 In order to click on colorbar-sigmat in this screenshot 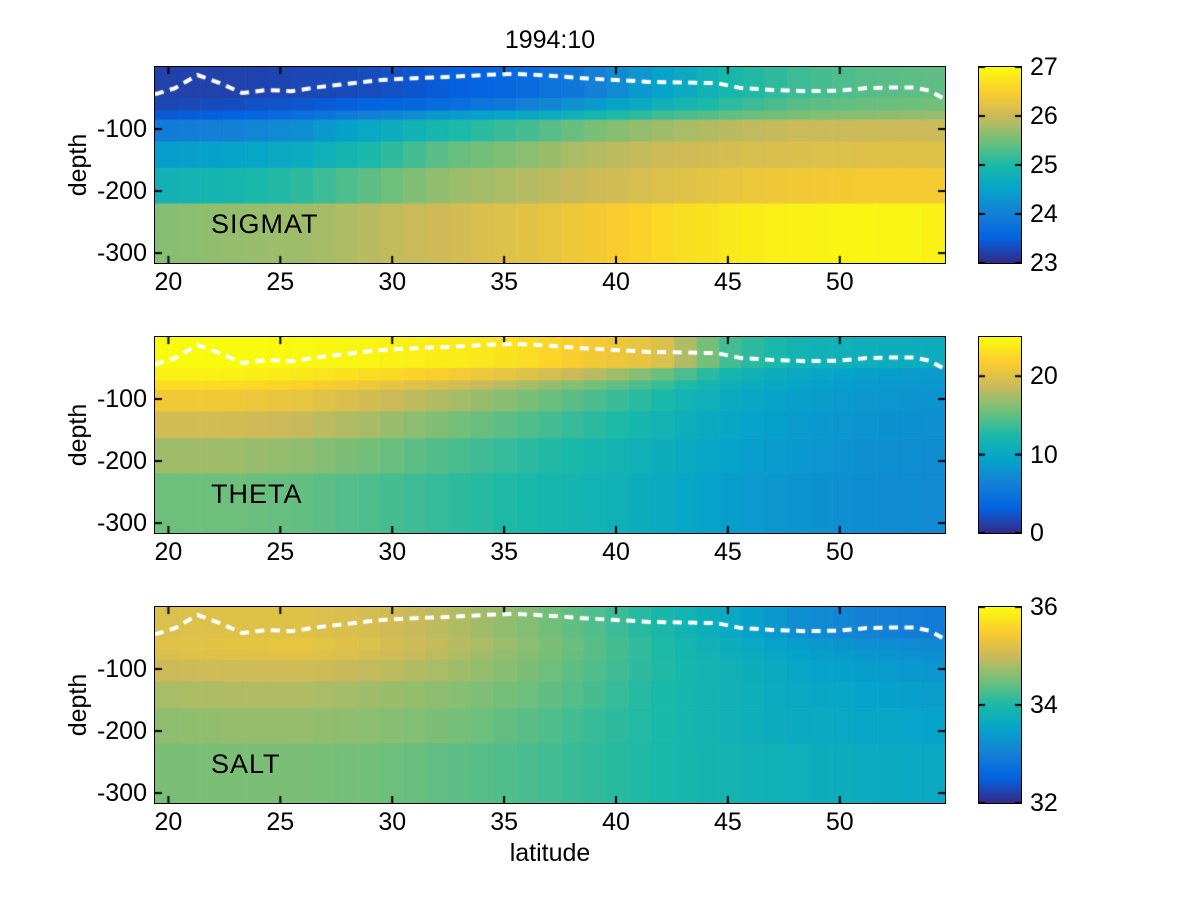, I will do `click(1000, 165)`.